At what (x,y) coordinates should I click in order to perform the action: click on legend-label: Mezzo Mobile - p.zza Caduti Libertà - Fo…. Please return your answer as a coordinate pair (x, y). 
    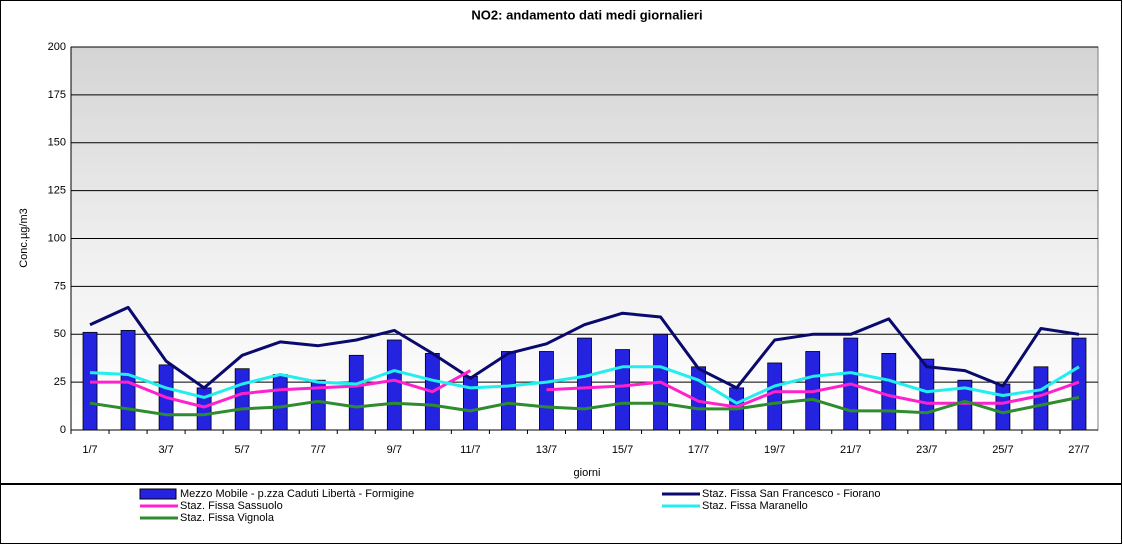
    Looking at the image, I should click on (297, 494).